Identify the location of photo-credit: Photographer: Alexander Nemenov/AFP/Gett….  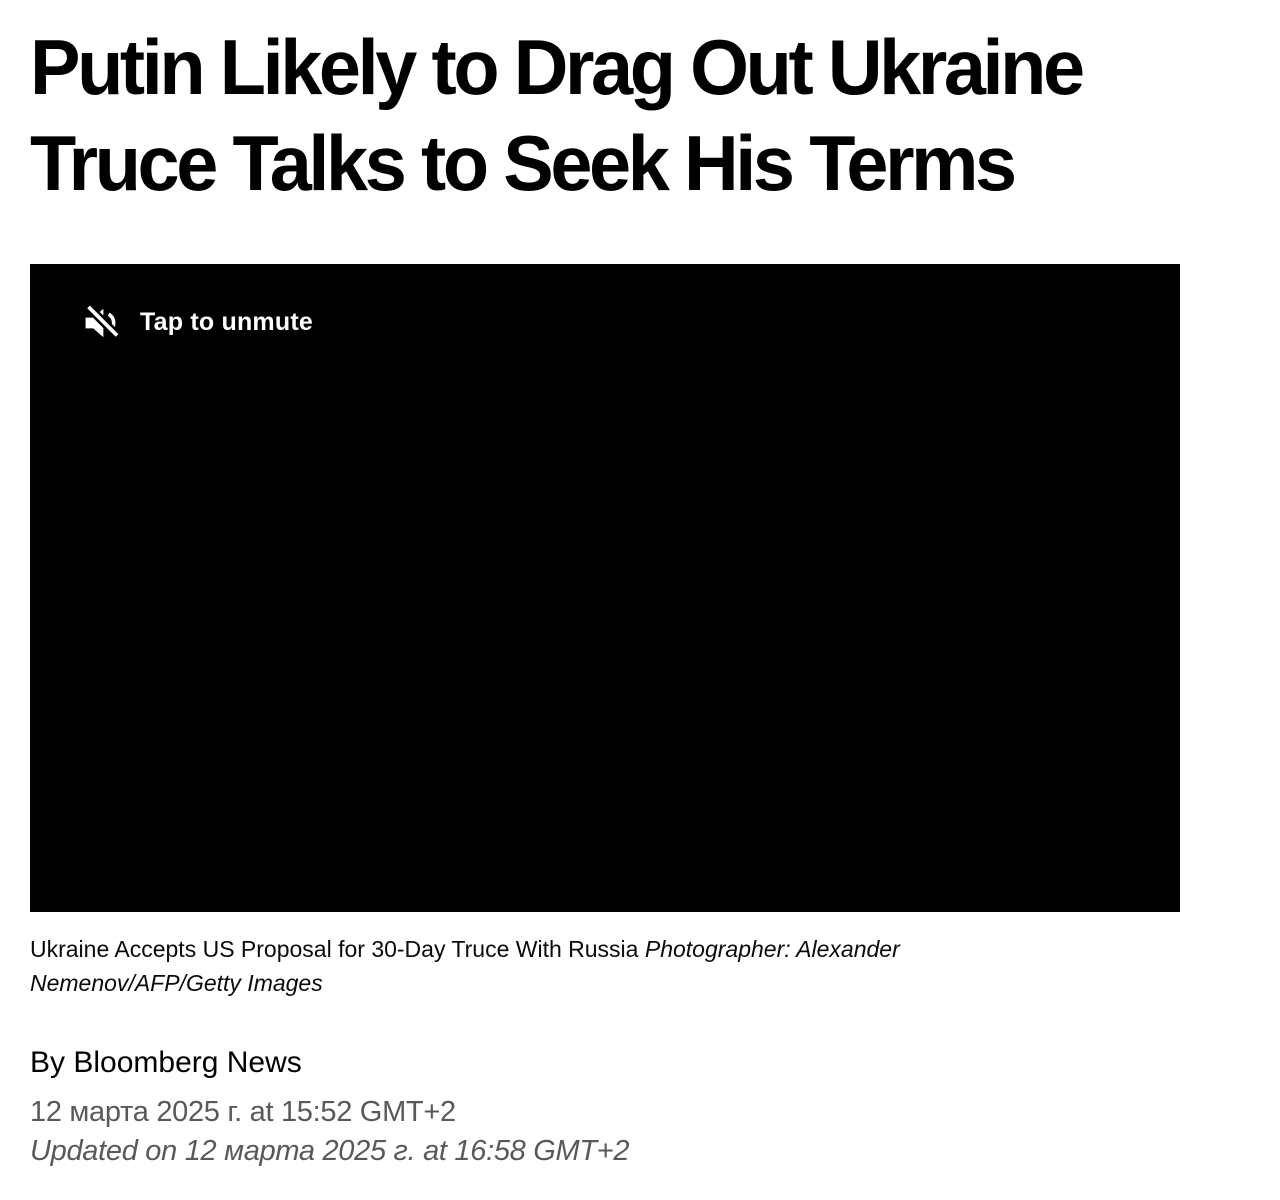
(465, 965).